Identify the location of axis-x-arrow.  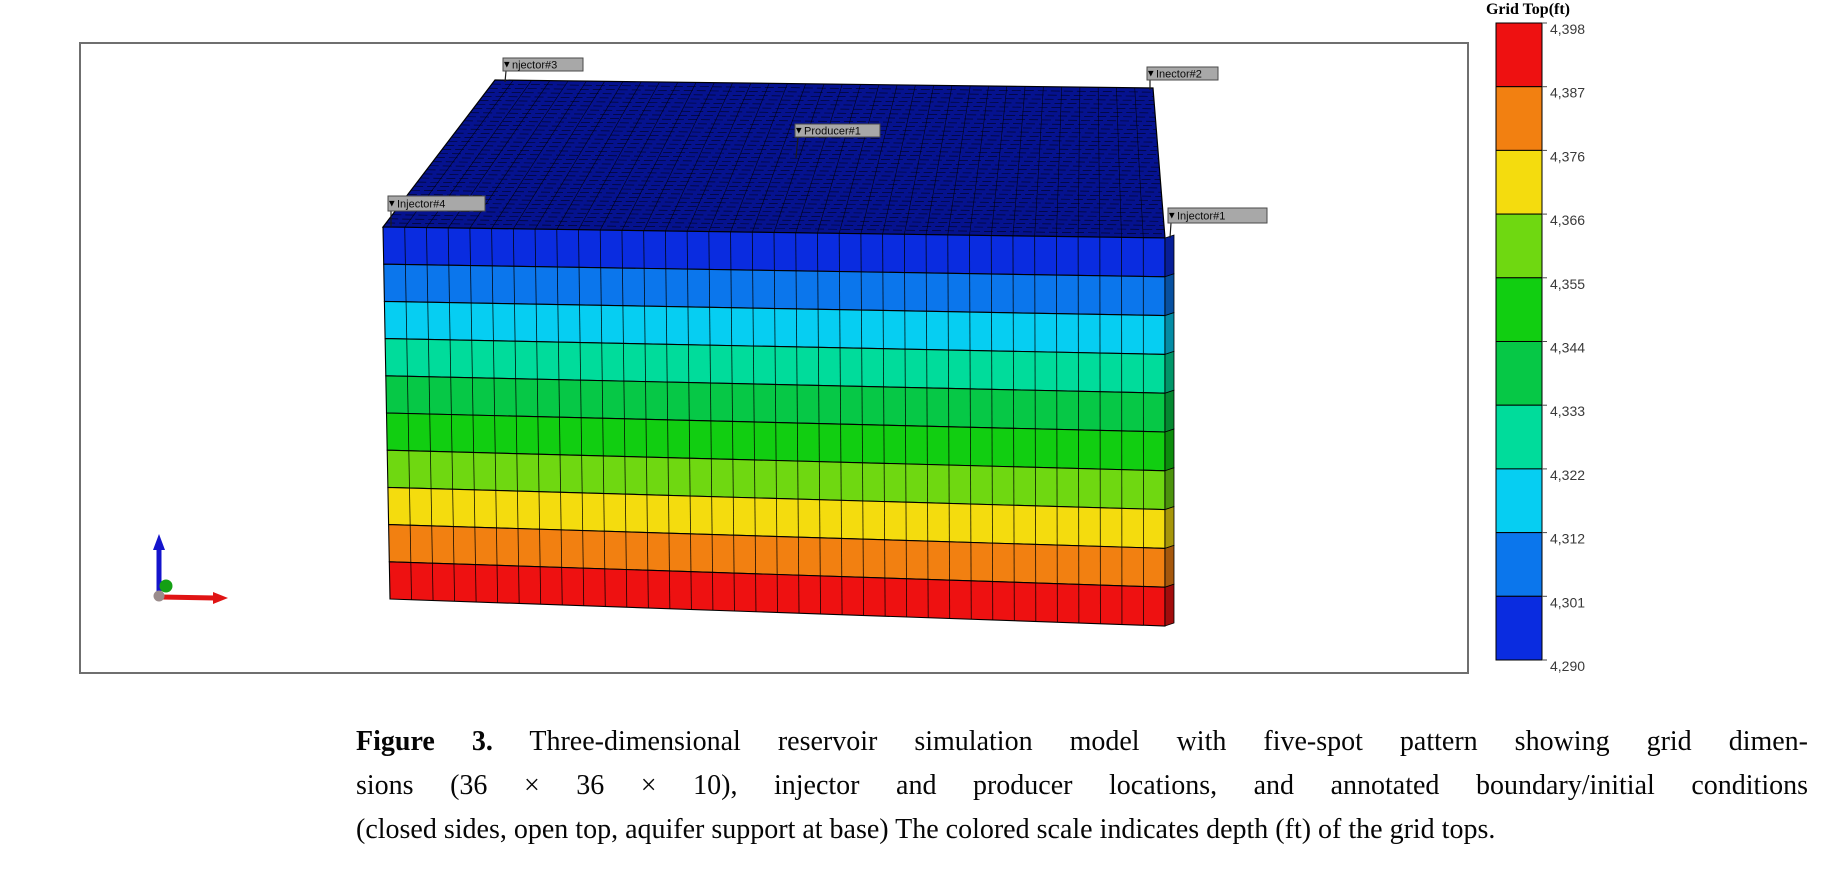
(188, 597).